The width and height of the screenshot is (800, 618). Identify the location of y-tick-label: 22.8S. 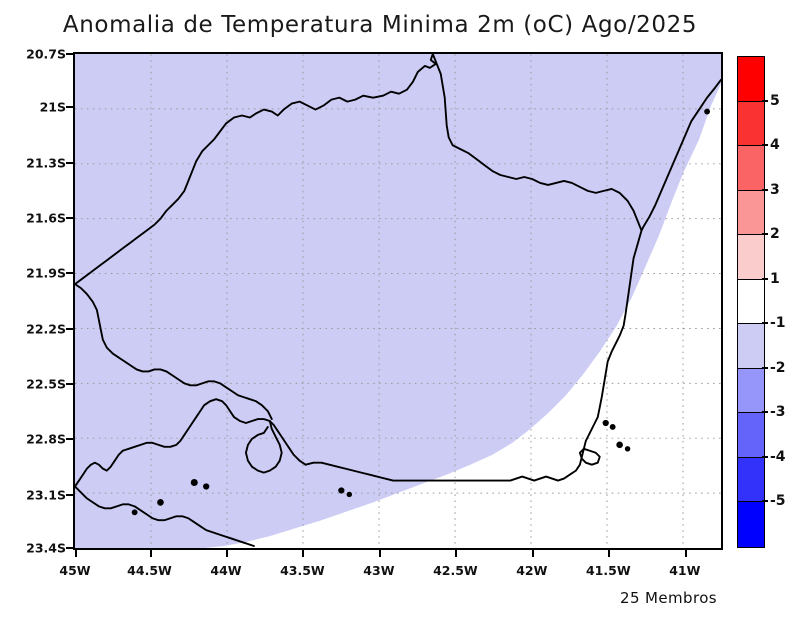
(46, 439).